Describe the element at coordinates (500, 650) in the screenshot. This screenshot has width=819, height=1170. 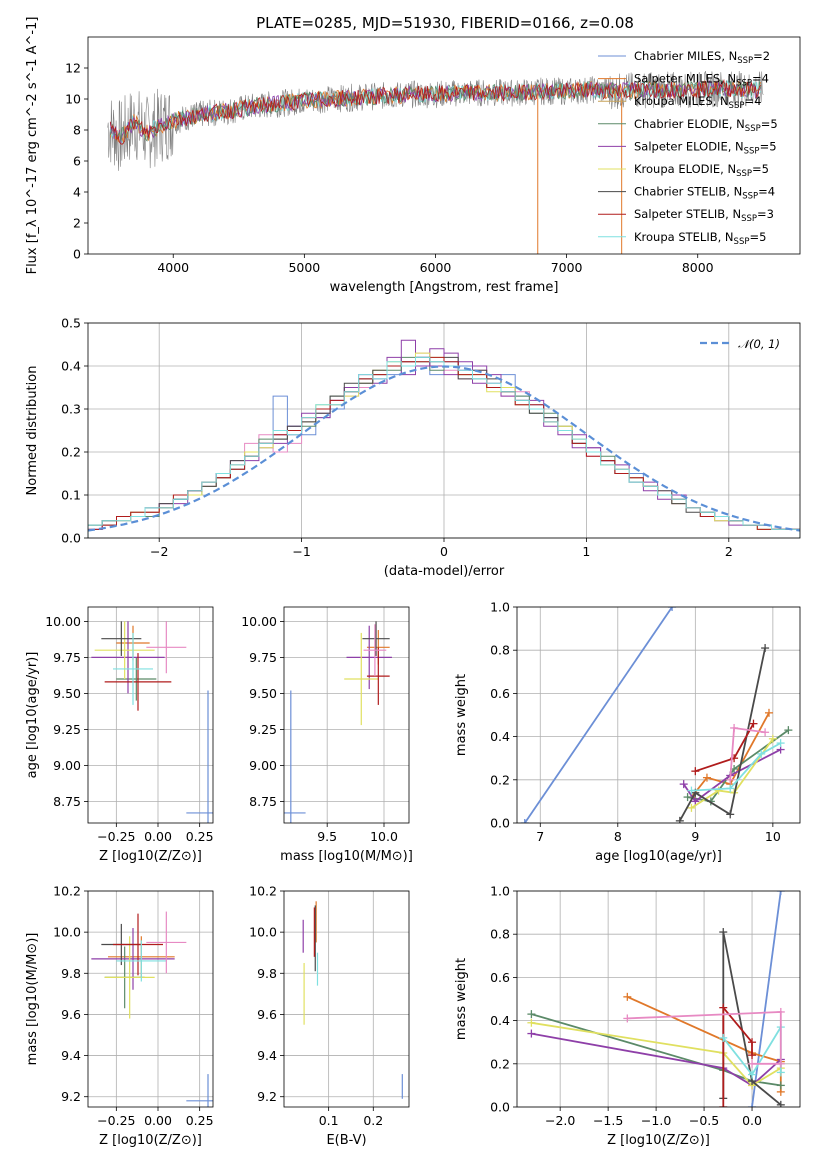
I see `y-tick-label: 0.8` at that location.